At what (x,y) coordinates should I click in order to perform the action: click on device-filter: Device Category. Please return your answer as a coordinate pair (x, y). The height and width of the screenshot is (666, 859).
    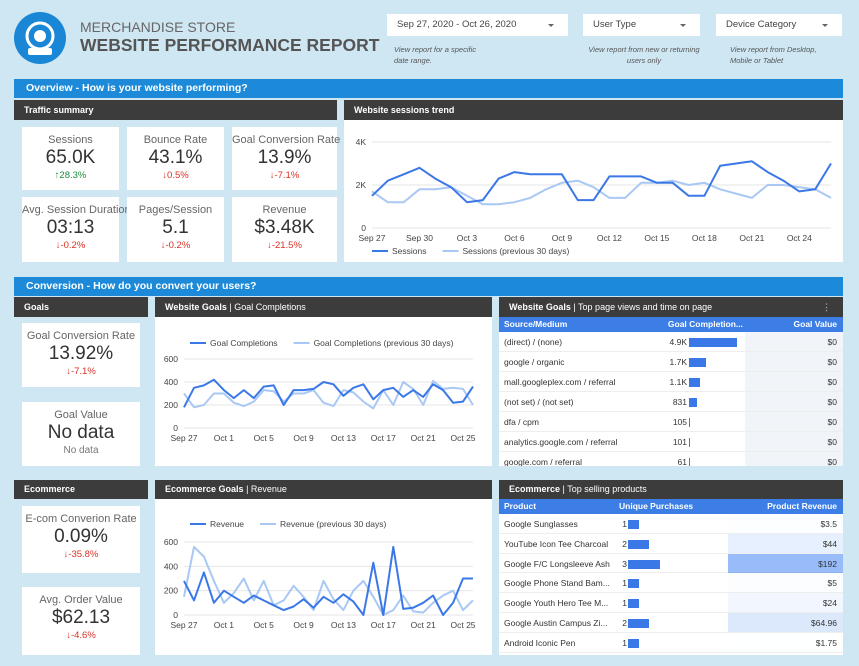
    Looking at the image, I should click on (779, 25).